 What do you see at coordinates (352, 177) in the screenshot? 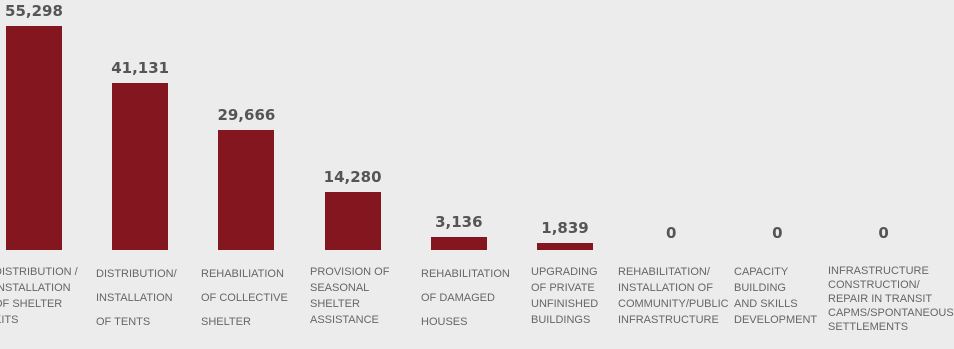
I see `bar-value-label: 14,280` at bounding box center [352, 177].